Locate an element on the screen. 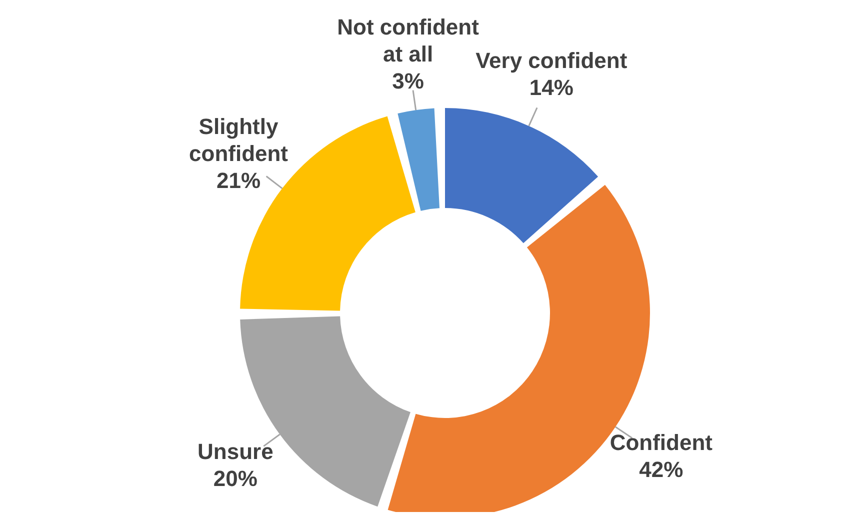 Image resolution: width=867 pixels, height=520 pixels. data-label: 20% is located at coordinates (235, 479).